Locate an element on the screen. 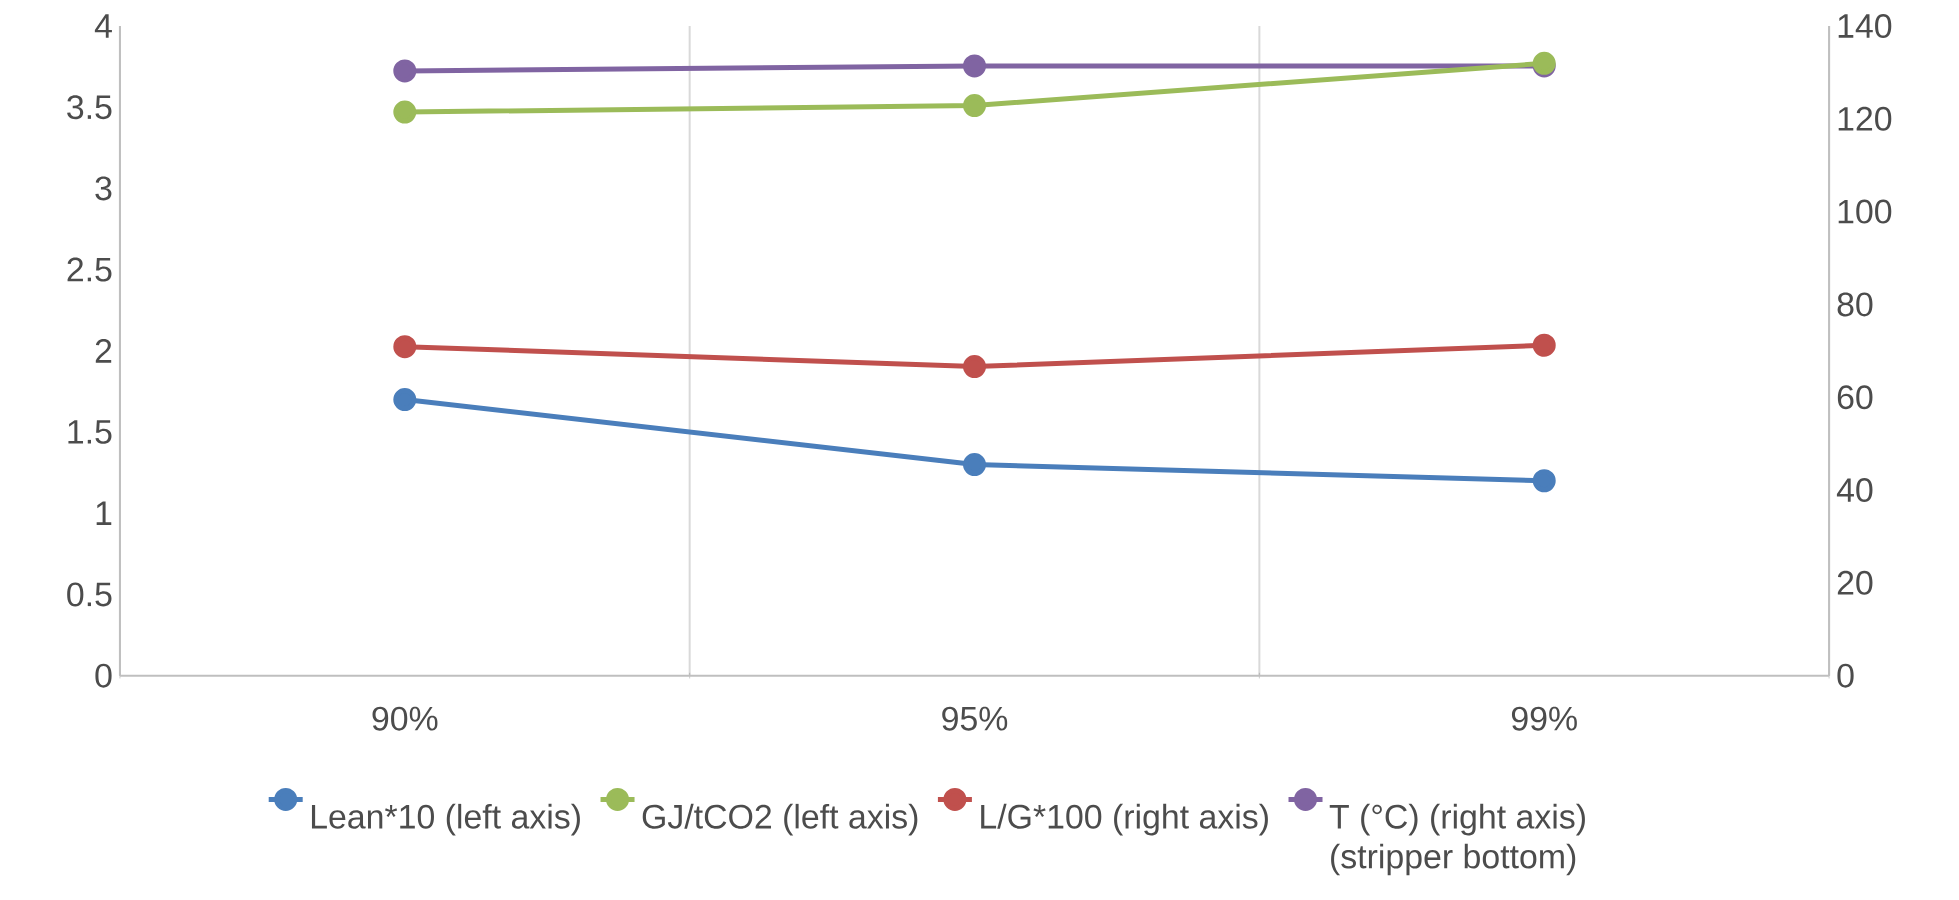 The width and height of the screenshot is (1959, 900). legend-label: L/G*100 (right axis) is located at coordinates (1124, 820).